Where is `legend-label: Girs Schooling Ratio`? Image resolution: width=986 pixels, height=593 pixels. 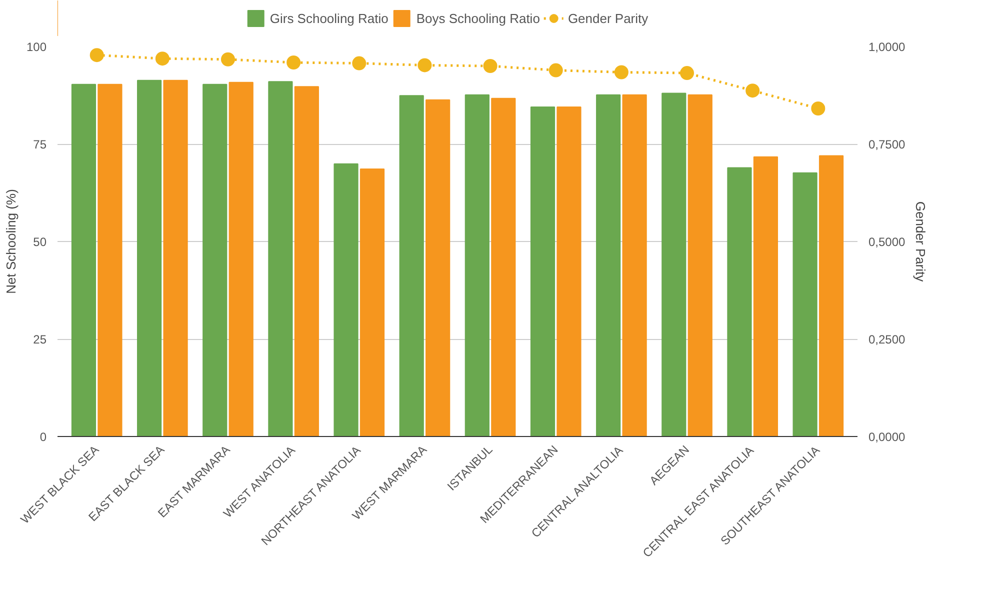 legend-label: Girs Schooling Ratio is located at coordinates (329, 18).